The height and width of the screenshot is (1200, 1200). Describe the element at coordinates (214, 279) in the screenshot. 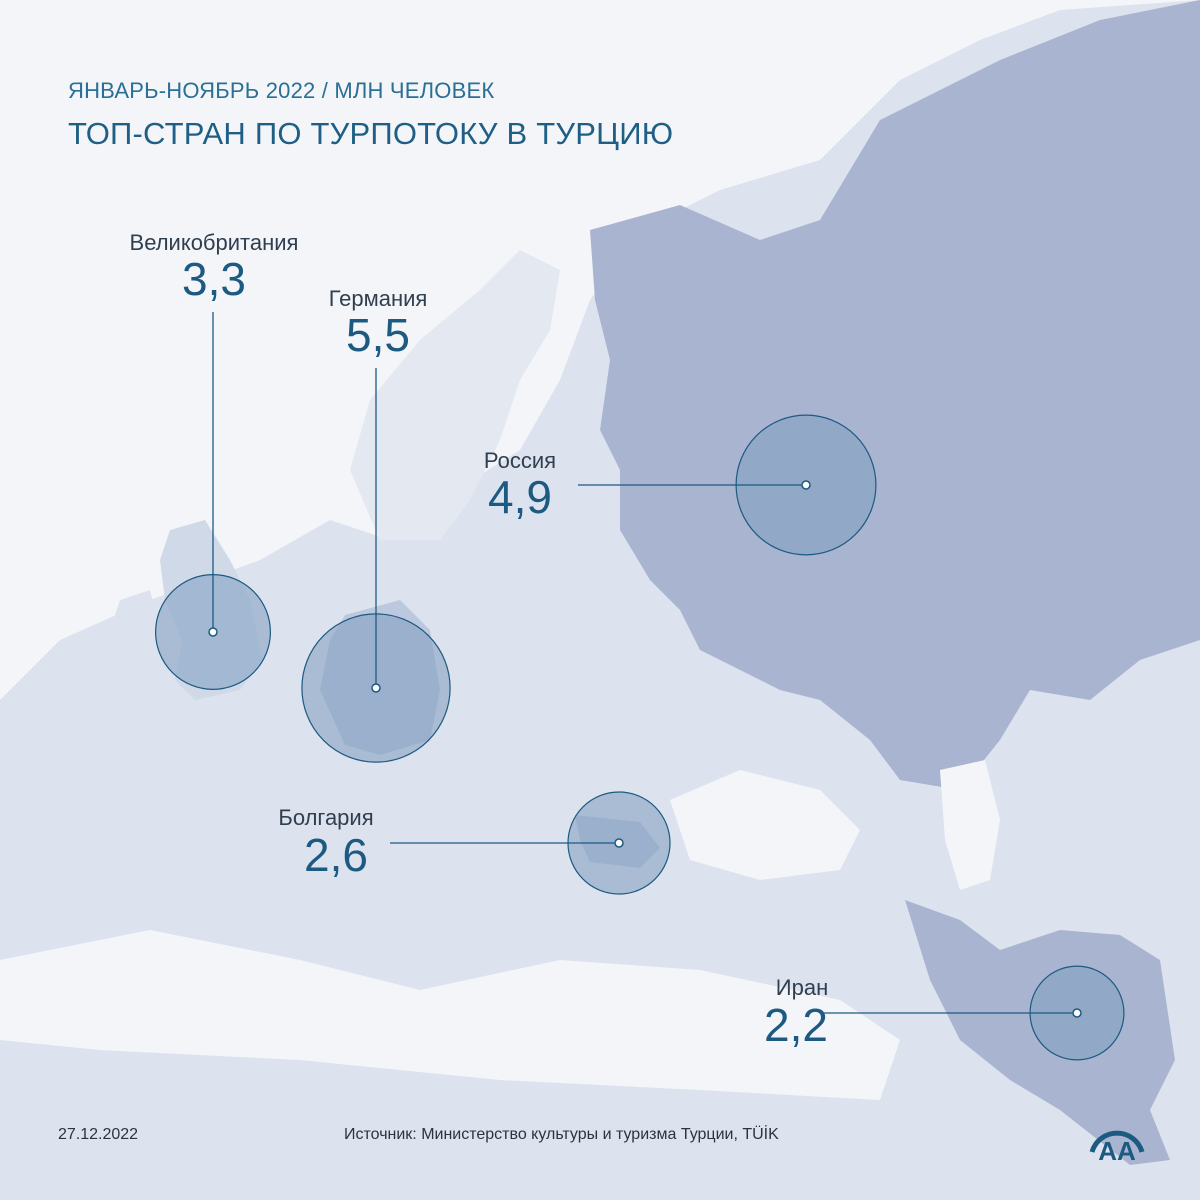

I see `value-uk: 3,3` at that location.